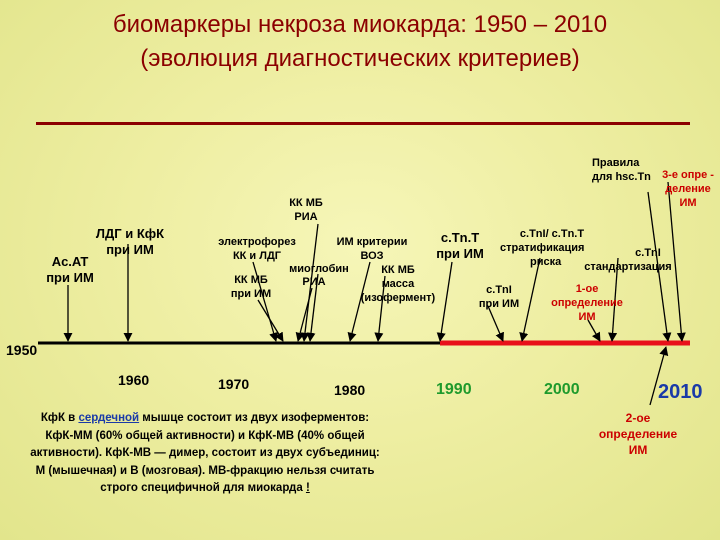 This screenshot has width=720, height=540. I want to click on label-first-definition: 1-ое определение ИМ, so click(587, 303).